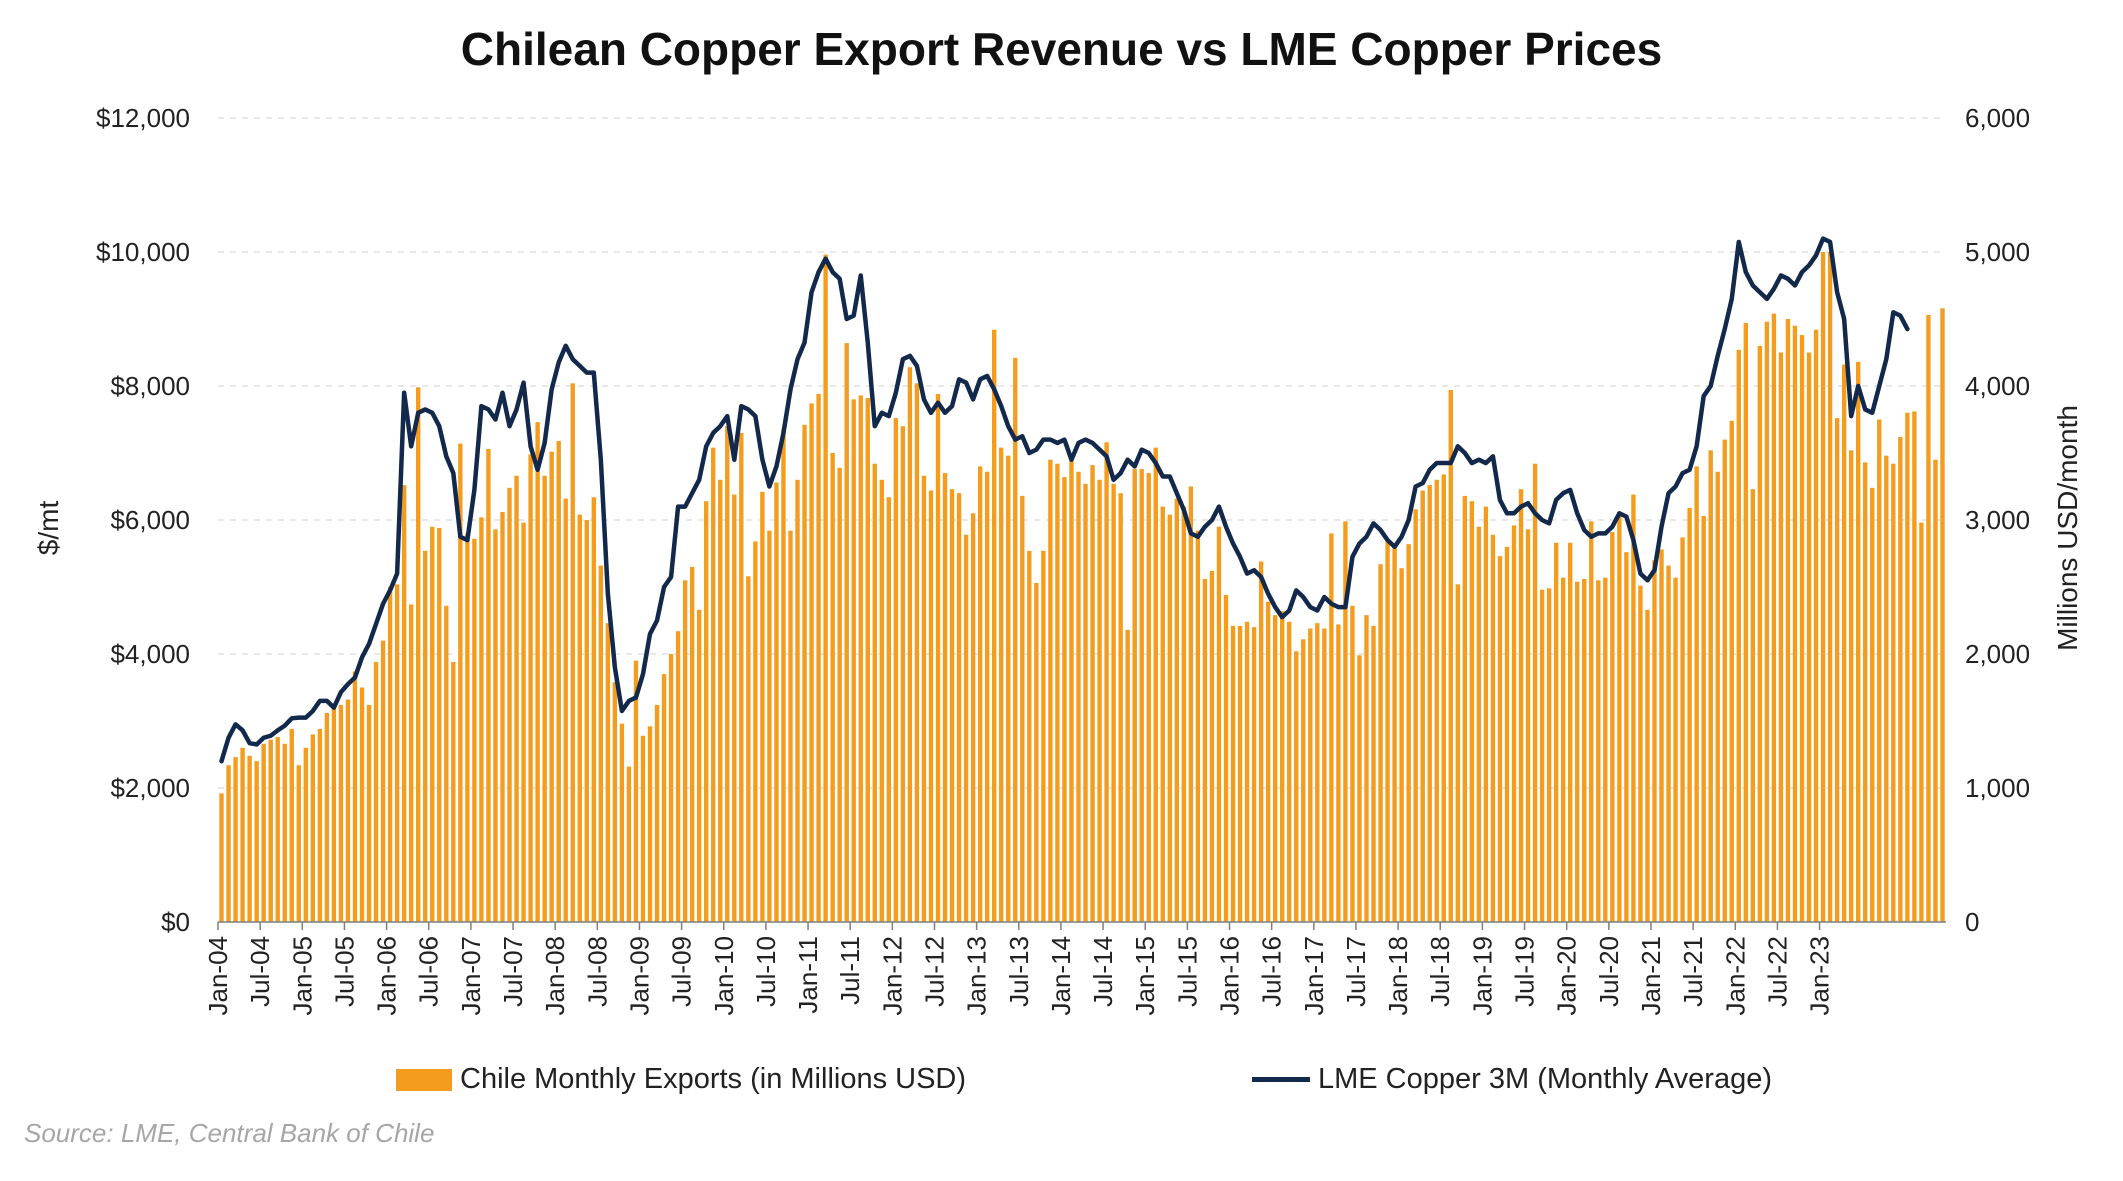 The image size is (2123, 1181). Describe the element at coordinates (1997, 252) in the screenshot. I see `y-right-tick: 5,000` at that location.